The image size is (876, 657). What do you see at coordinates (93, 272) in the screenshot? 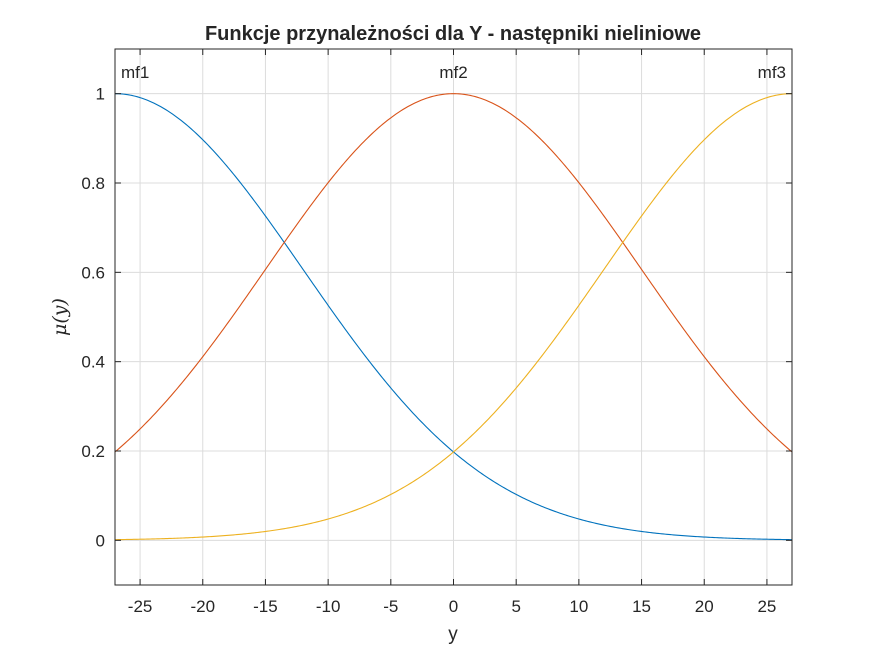
I see `y-tick-label: 0.6` at bounding box center [93, 272].